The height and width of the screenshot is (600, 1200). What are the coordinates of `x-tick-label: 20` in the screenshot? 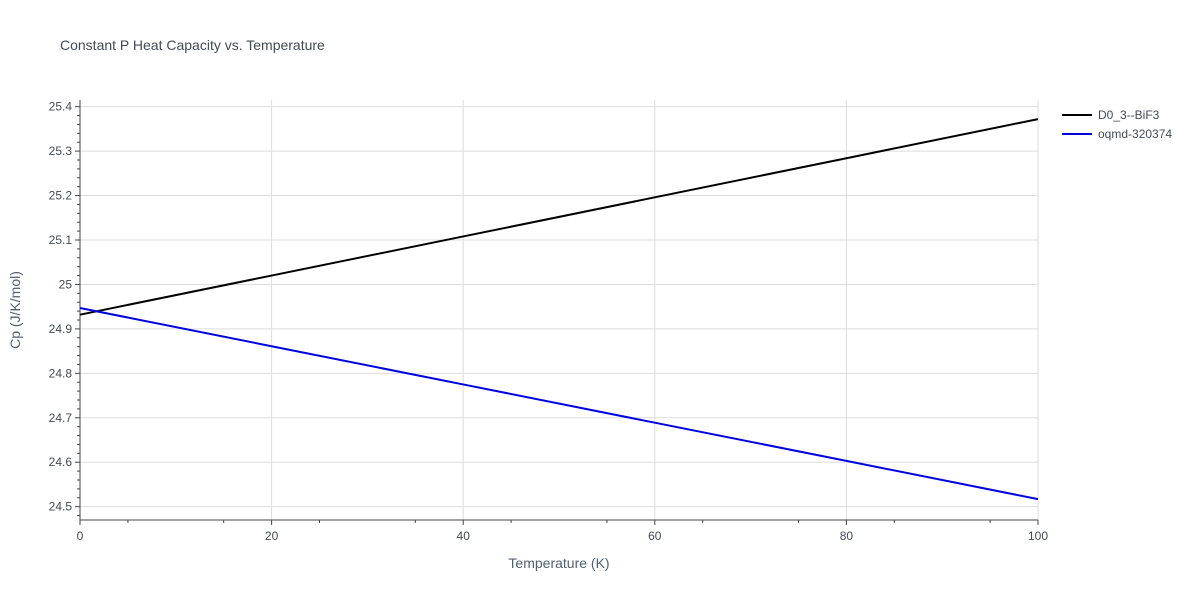 It's located at (272, 536).